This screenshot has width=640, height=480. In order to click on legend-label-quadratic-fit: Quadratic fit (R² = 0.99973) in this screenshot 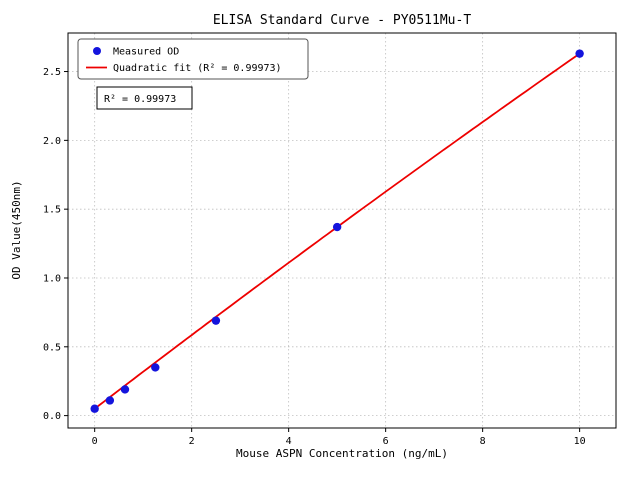, I will do `click(197, 68)`.